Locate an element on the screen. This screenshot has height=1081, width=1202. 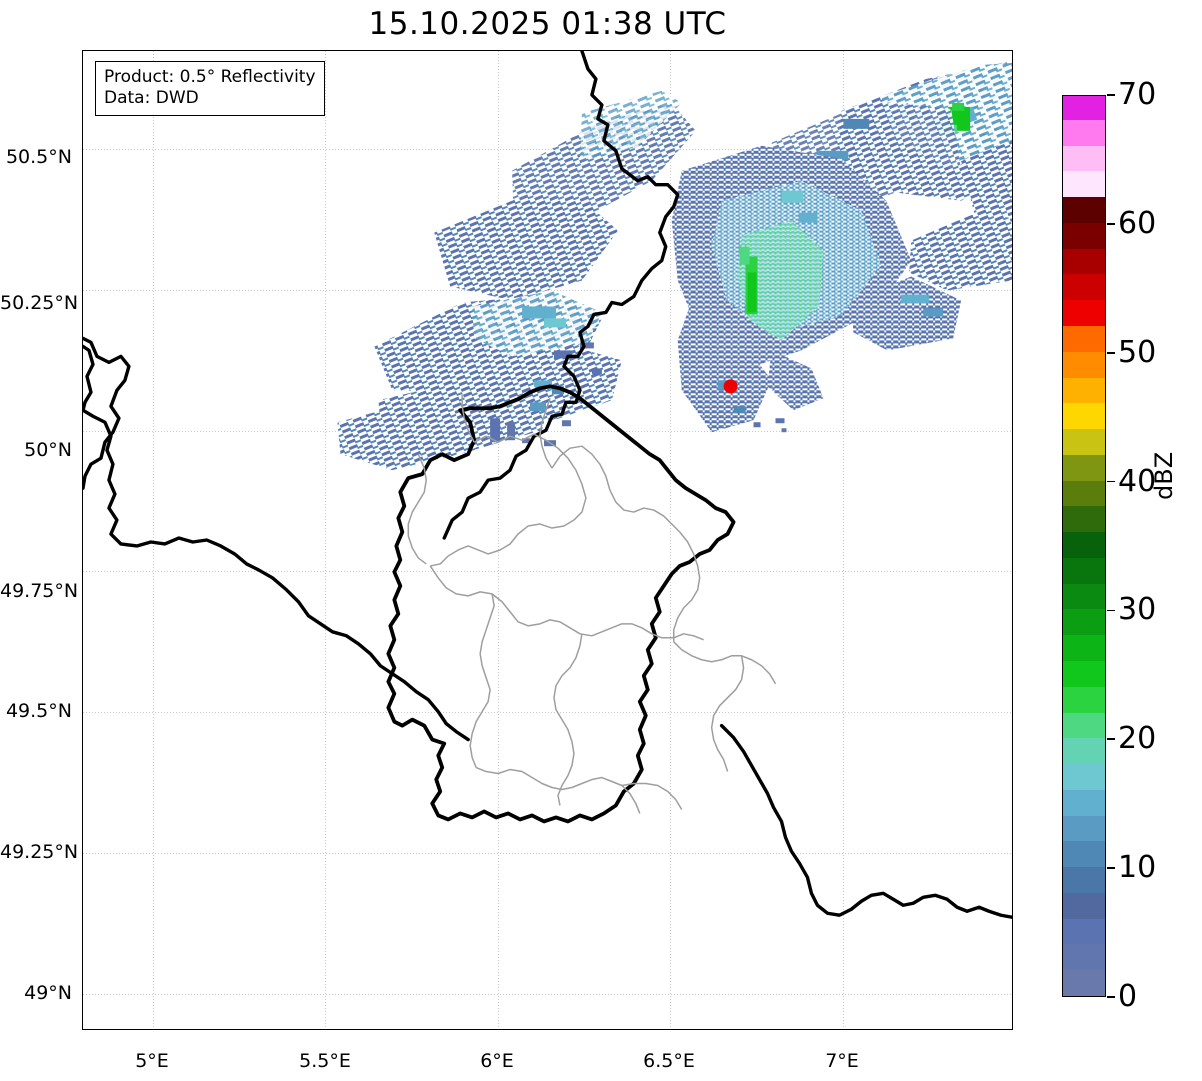
ytick-label-505: 50.5°N is located at coordinates (38, 157).